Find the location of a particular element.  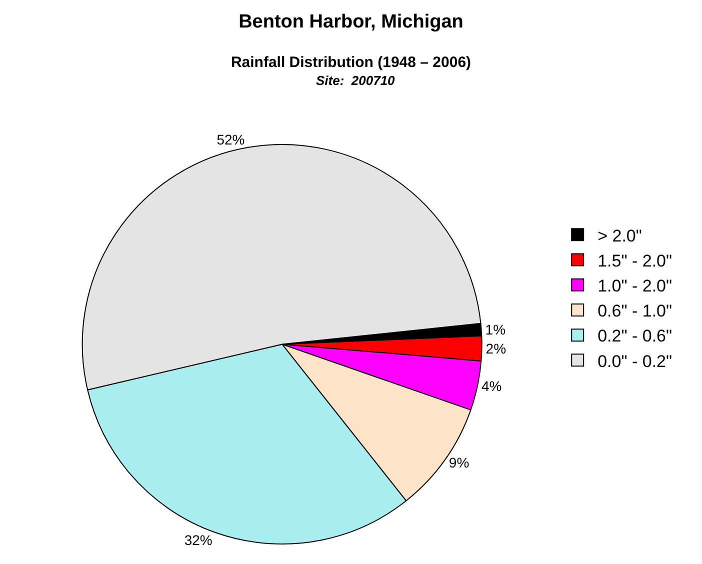

legend-label: 0.2" - 0.6" is located at coordinates (635, 336).